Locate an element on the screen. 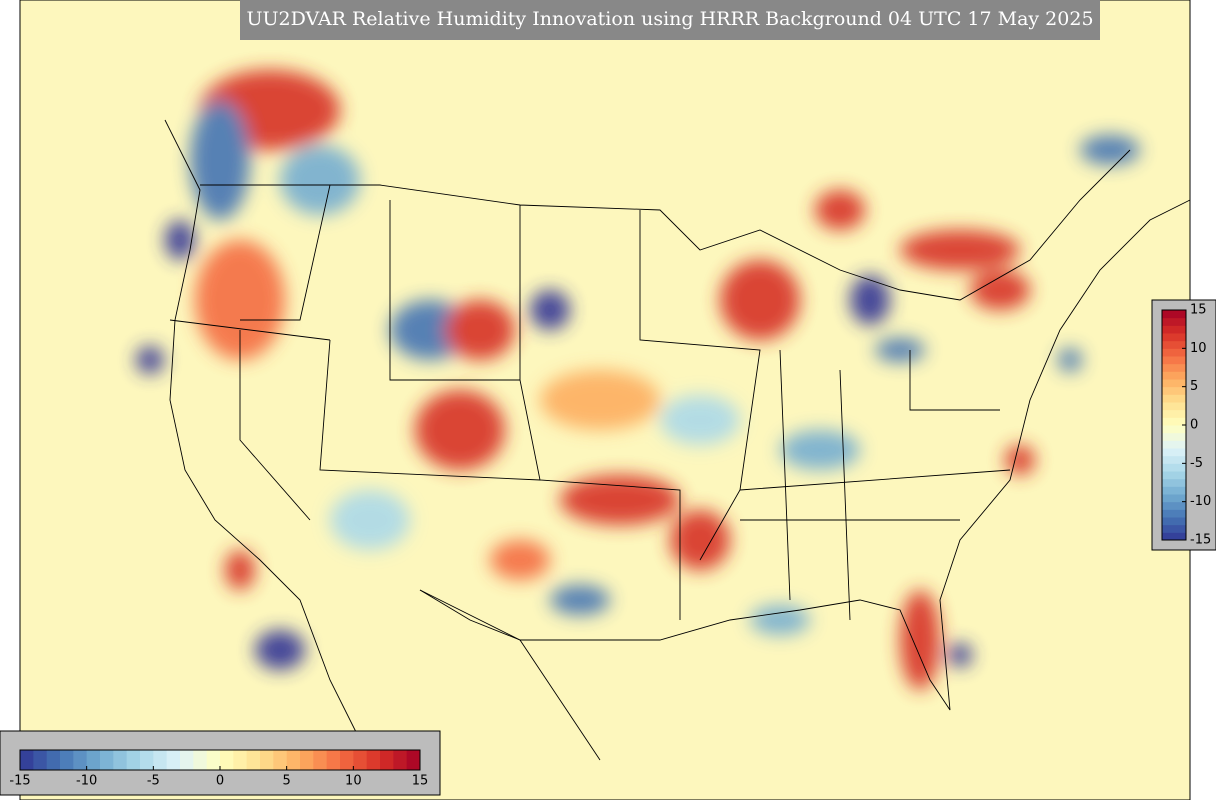 This screenshot has height=800, width=1216. title-box is located at coordinates (670, 20).